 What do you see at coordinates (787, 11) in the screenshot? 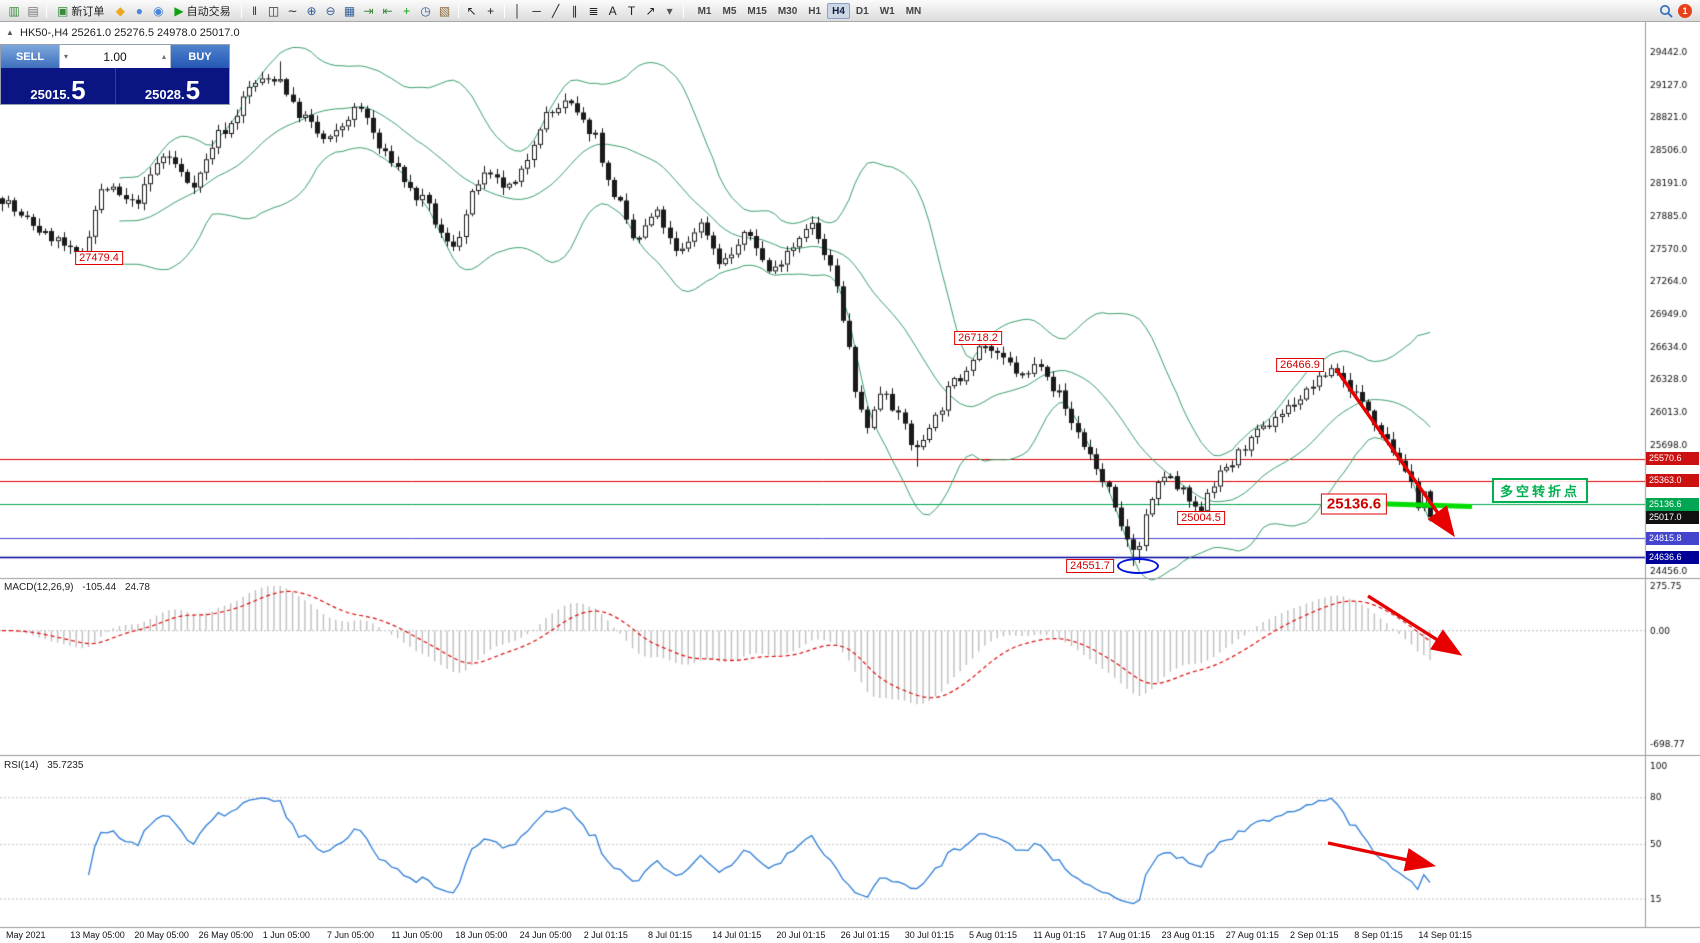
I see `timeframe-m30-button: M30` at bounding box center [787, 11].